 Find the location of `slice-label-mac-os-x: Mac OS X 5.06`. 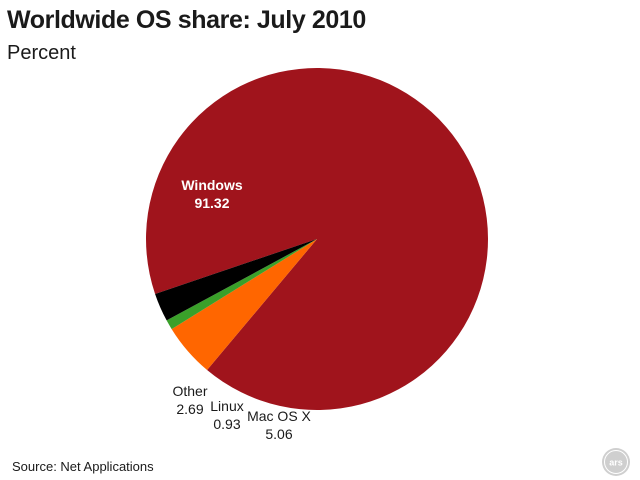

slice-label-mac-os-x: Mac OS X 5.06 is located at coordinates (279, 425).